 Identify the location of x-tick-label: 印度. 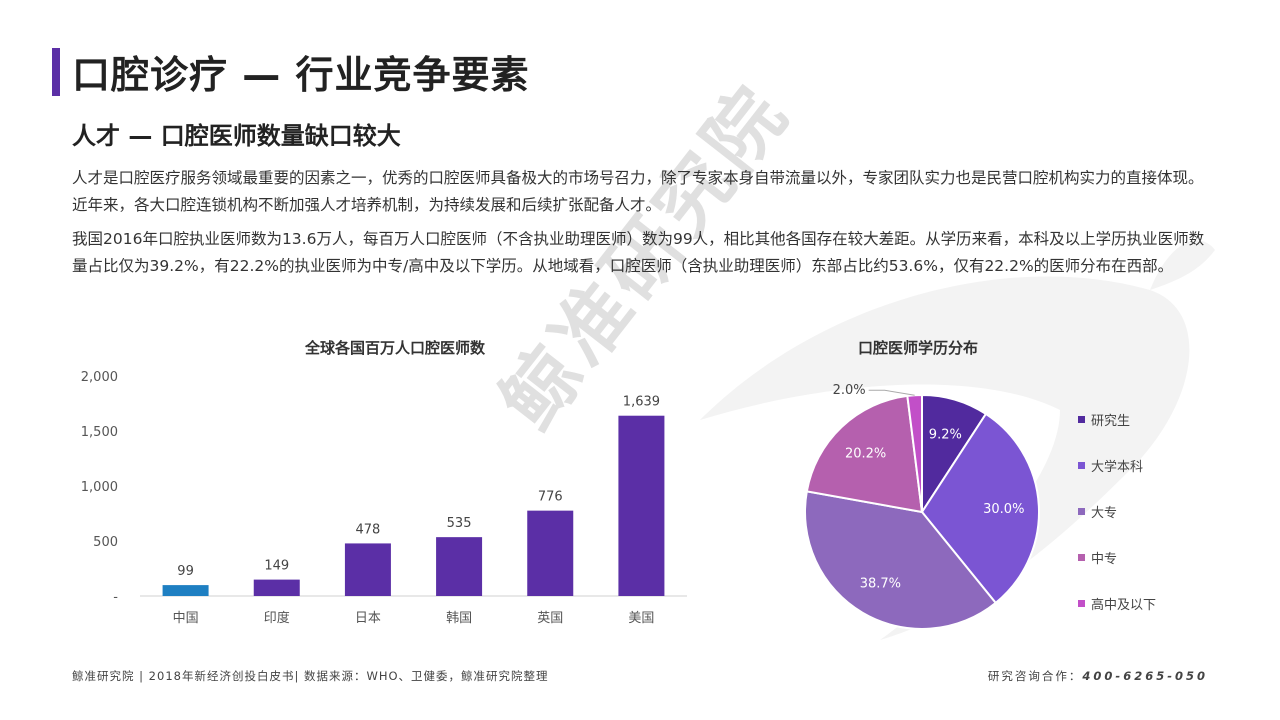
(277, 618).